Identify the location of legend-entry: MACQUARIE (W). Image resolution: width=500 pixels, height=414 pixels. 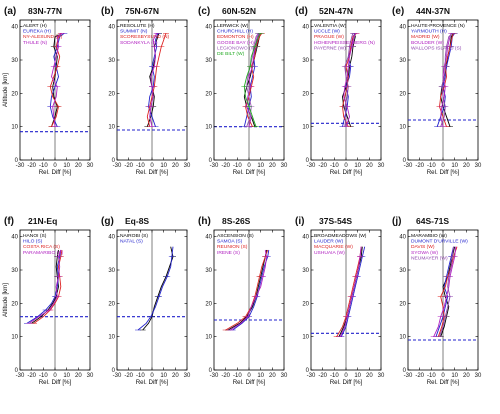
(333, 247).